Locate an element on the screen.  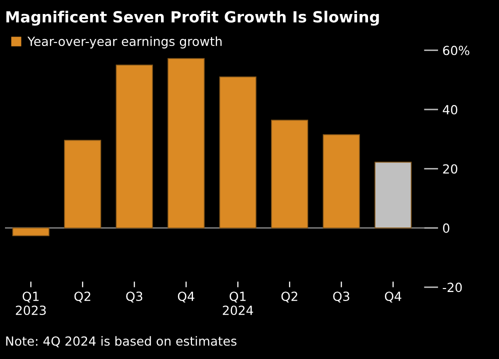
x-tick-label: Q1 2023 is located at coordinates (31, 304).